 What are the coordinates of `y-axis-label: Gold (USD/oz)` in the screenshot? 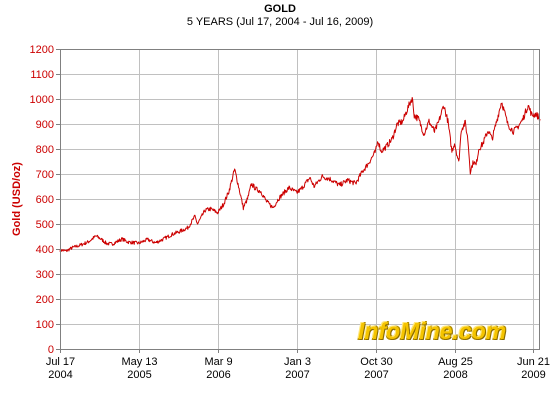 It's located at (17, 199).